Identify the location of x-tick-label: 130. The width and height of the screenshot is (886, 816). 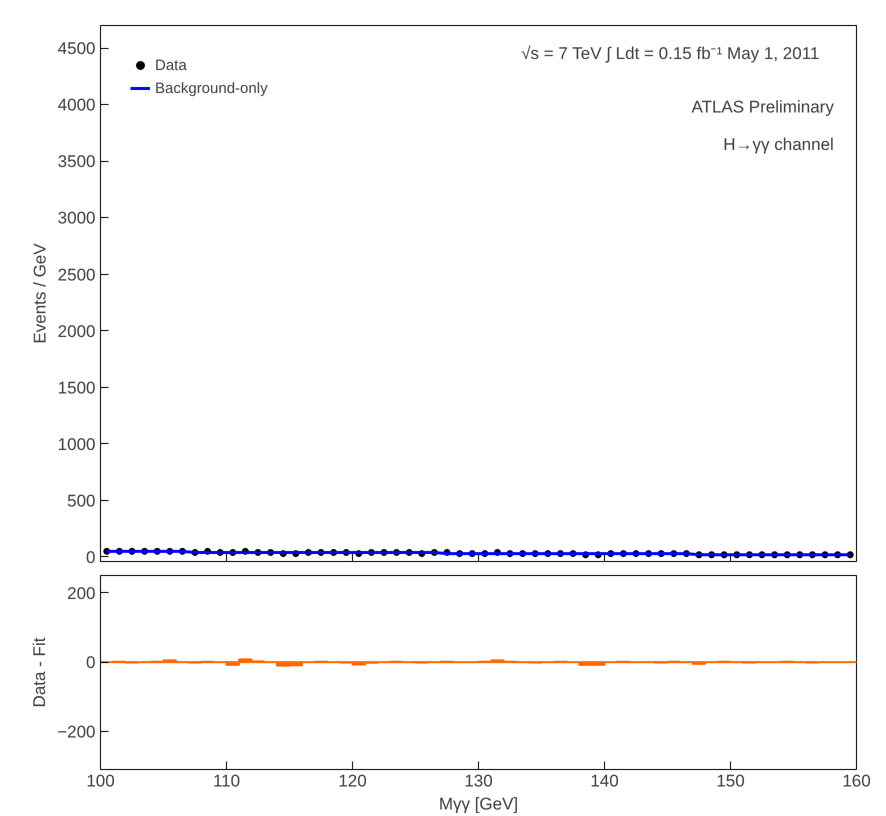
(478, 781).